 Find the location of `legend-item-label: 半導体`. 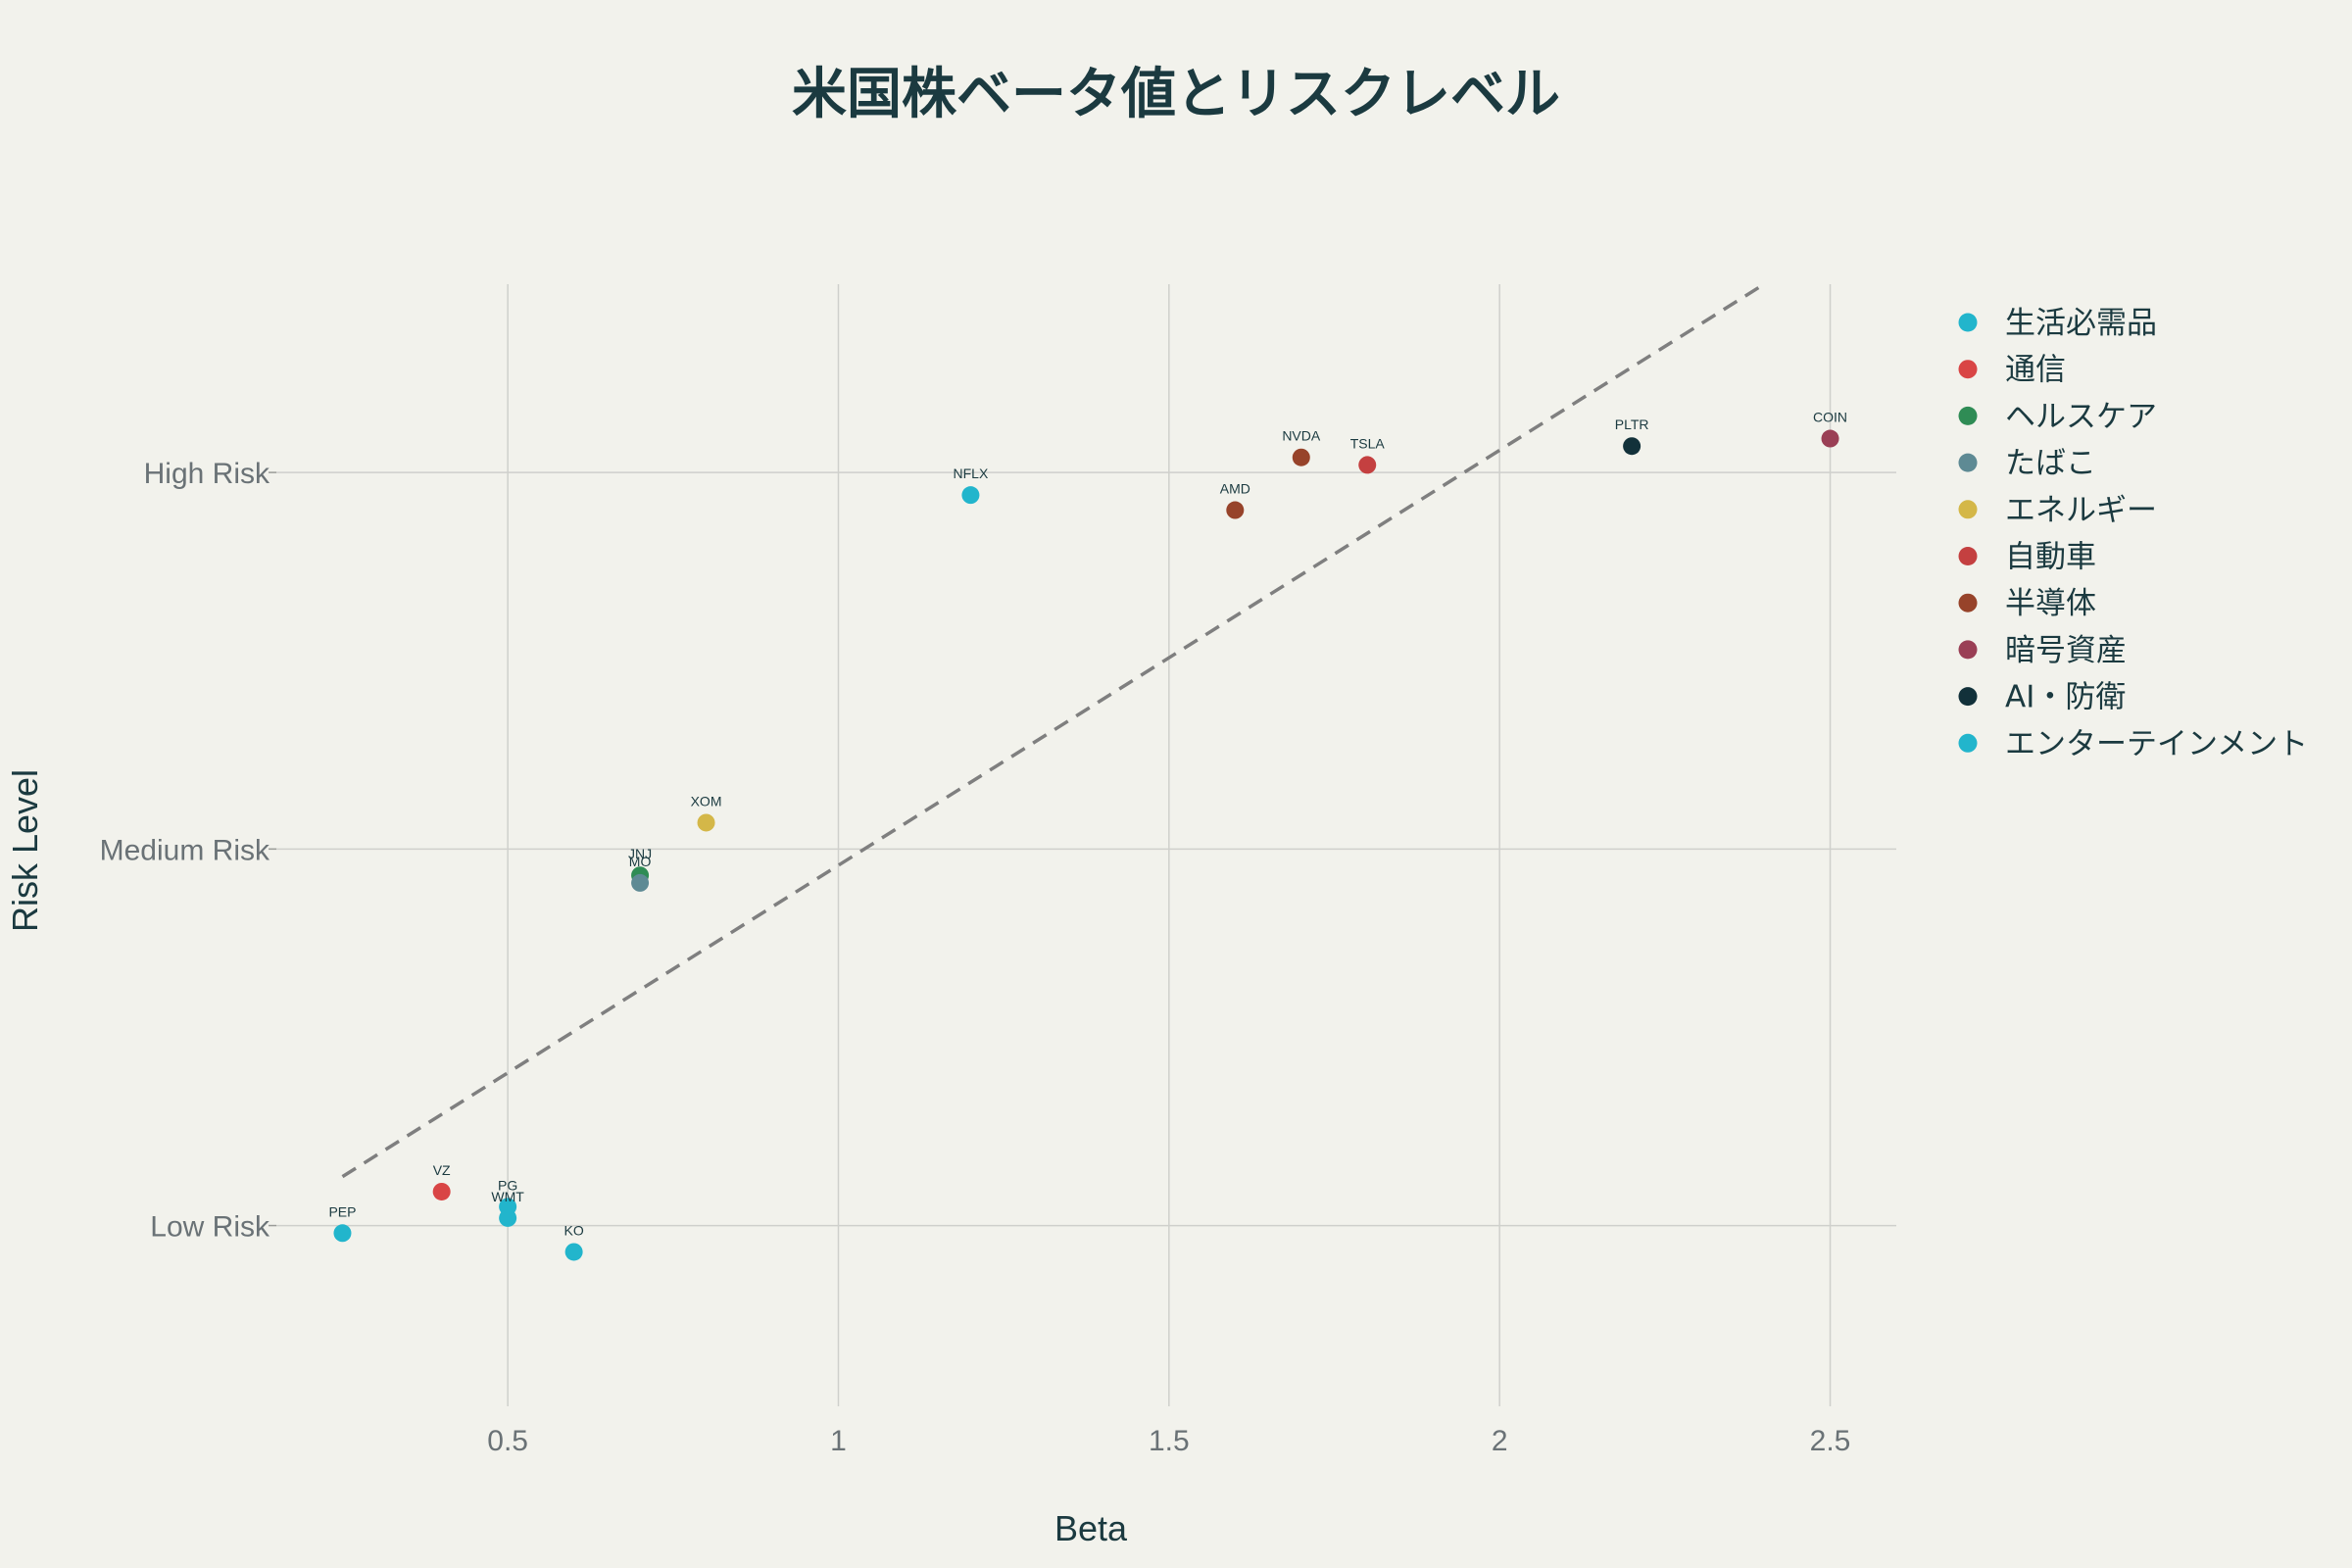

legend-item-label: 半導体 is located at coordinates (2050, 603).